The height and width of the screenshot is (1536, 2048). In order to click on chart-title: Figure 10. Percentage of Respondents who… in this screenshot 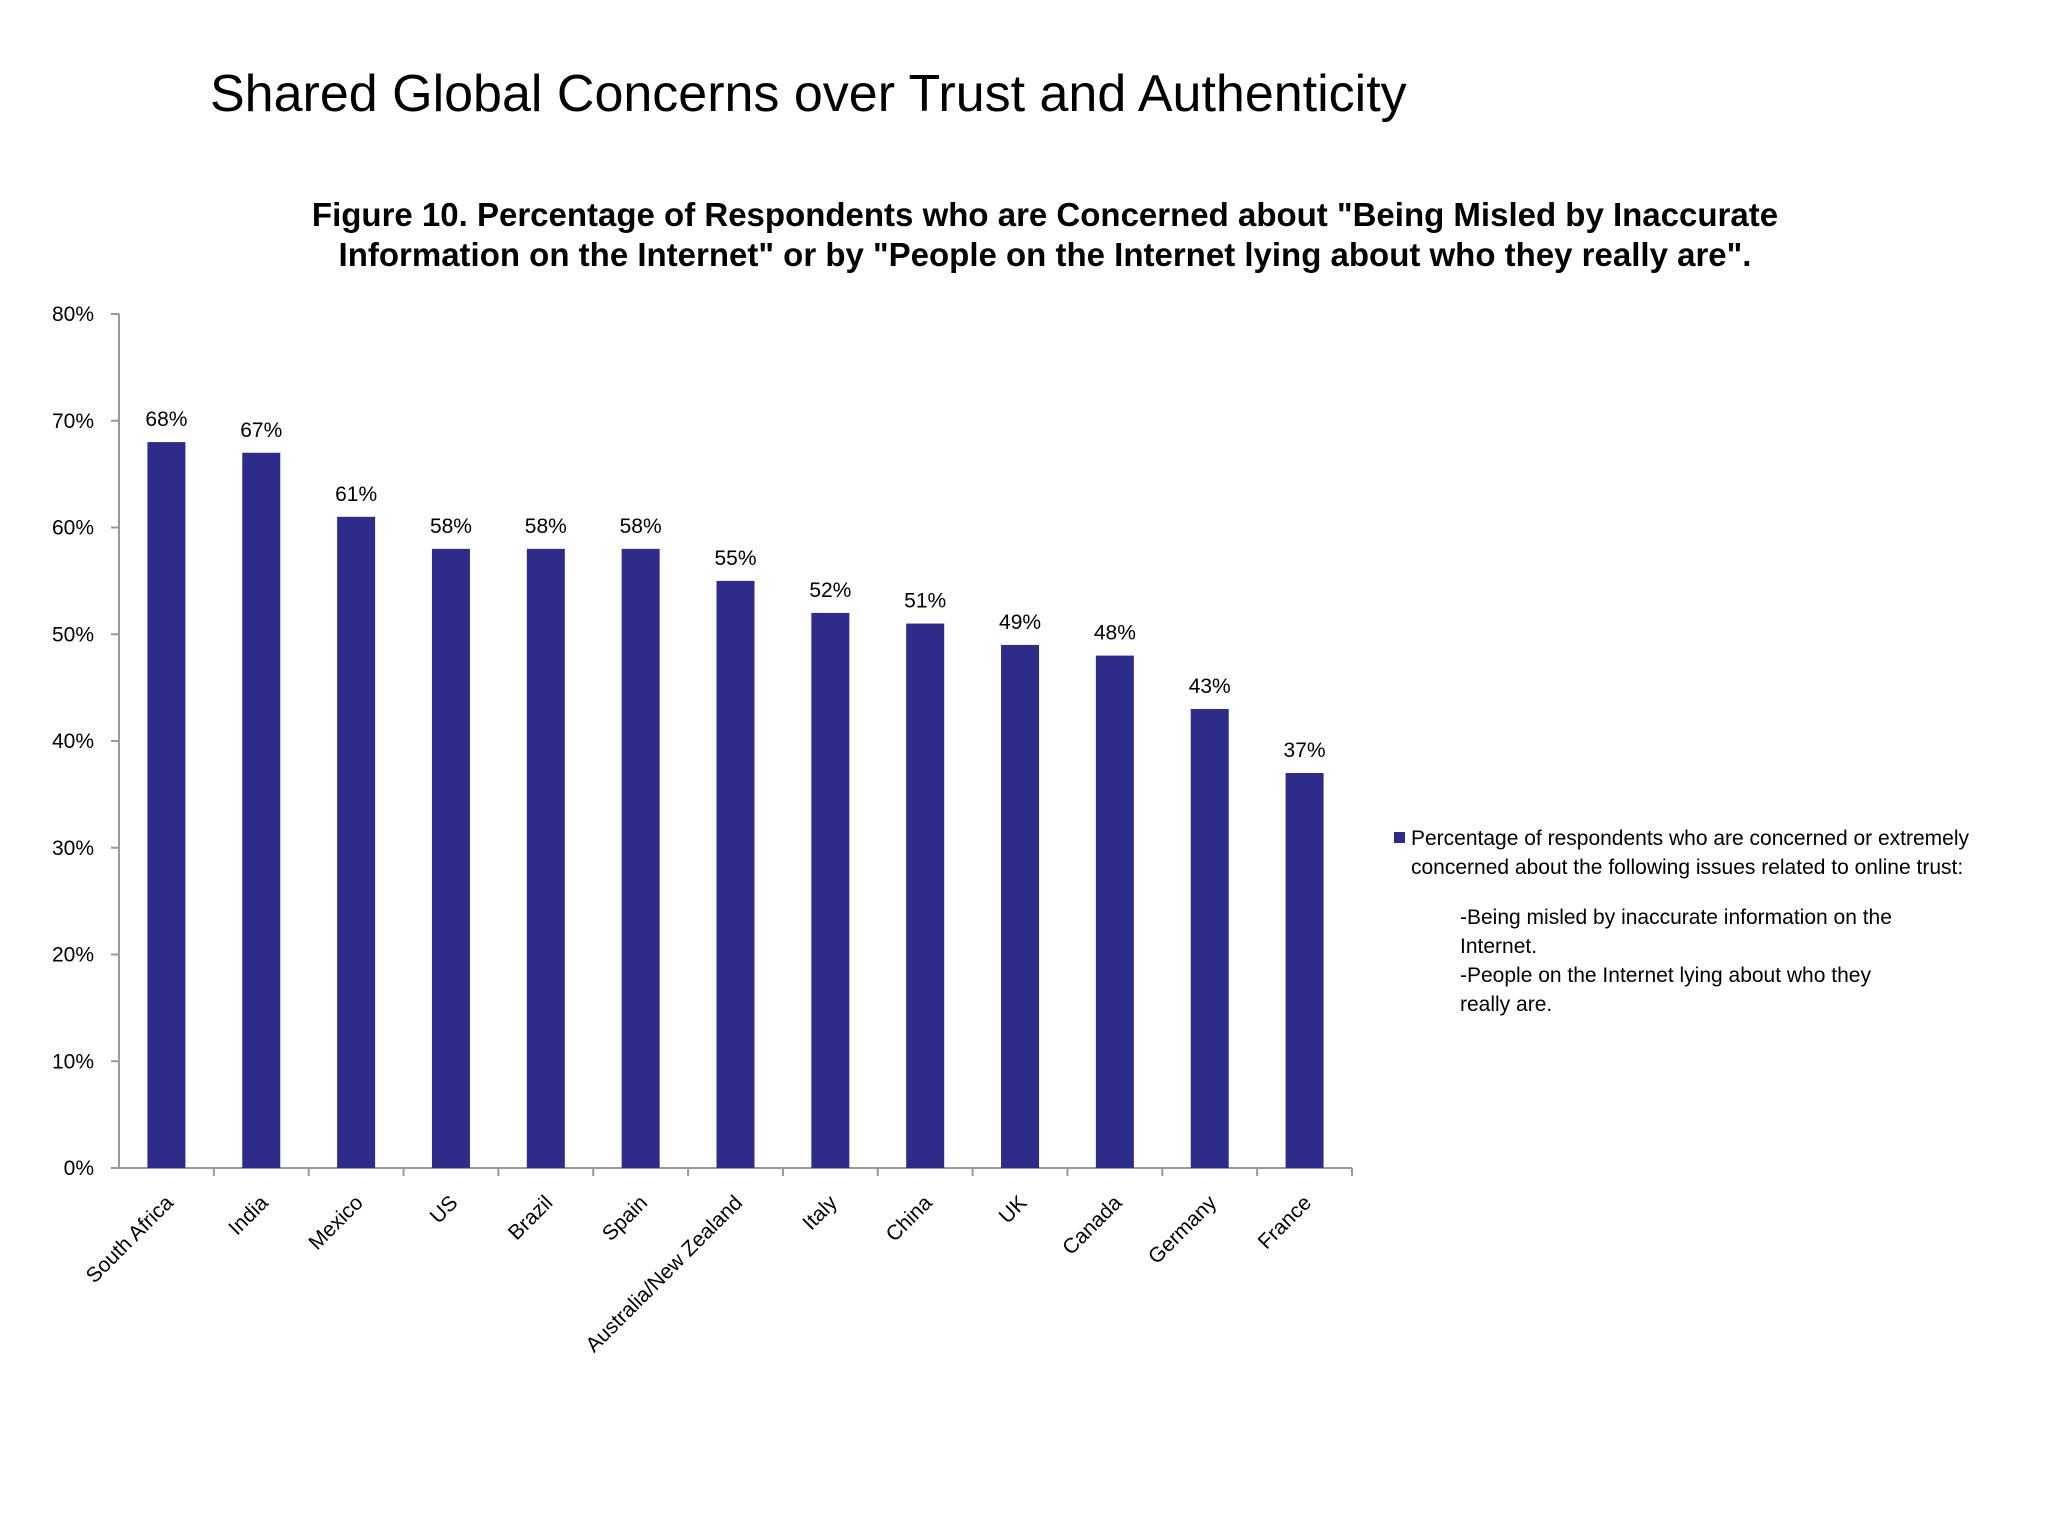, I will do `click(1045, 234)`.